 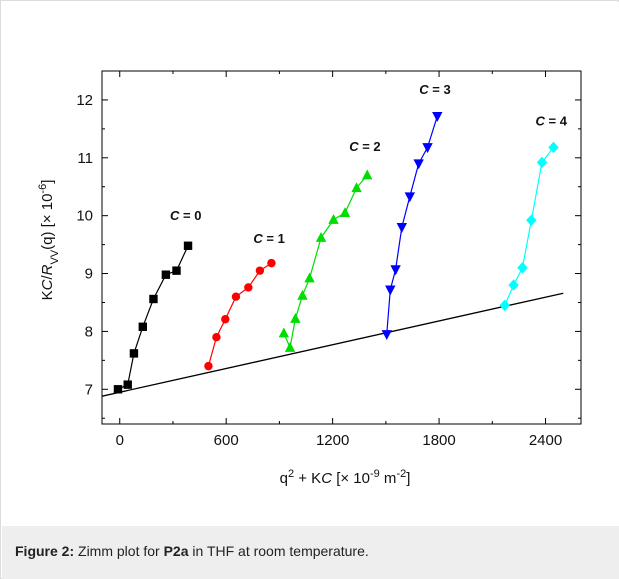 I want to click on series-label: C = 1, so click(x=268, y=238).